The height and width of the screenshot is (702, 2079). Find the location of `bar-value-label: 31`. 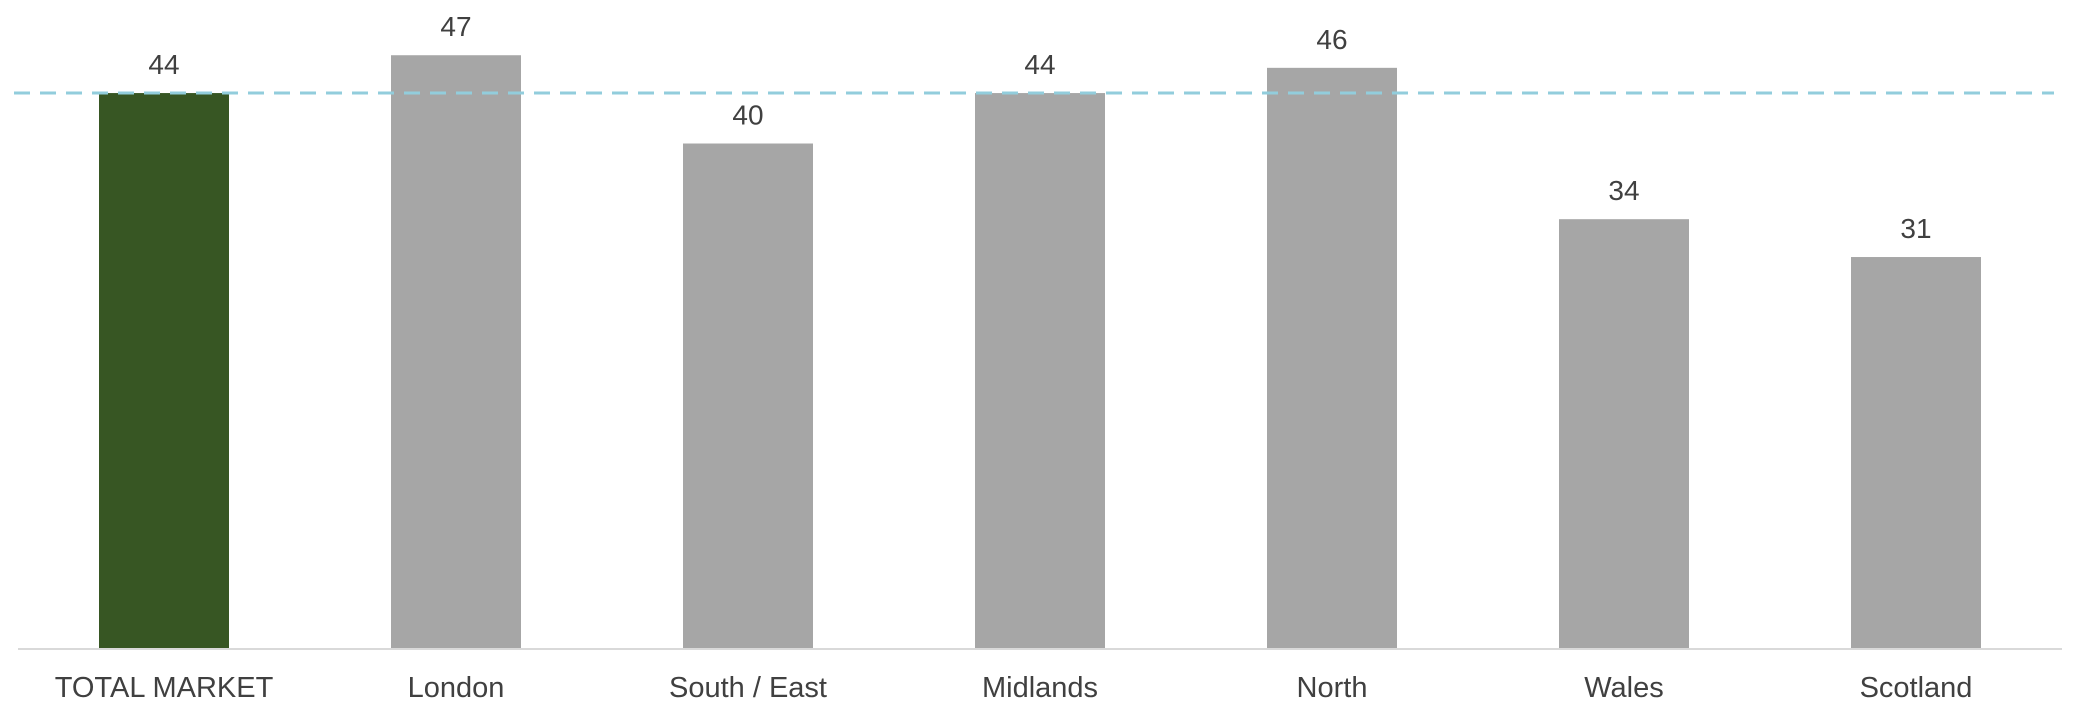

bar-value-label: 31 is located at coordinates (1915, 228).